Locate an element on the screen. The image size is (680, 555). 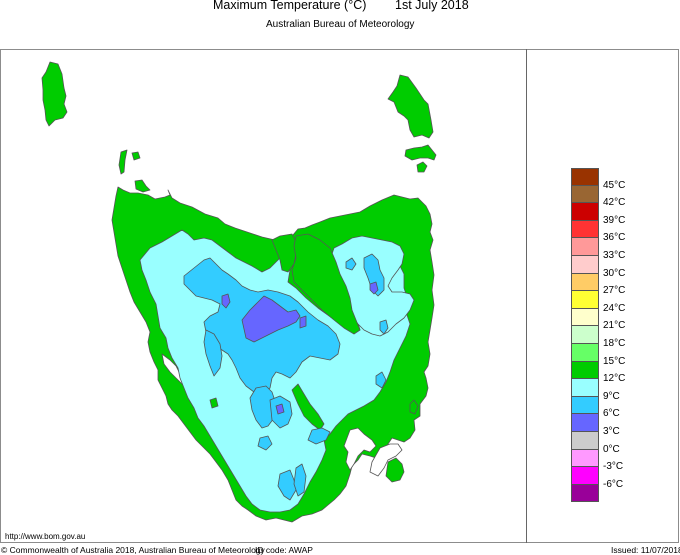
legend-label: 15°C is located at coordinates (614, 361).